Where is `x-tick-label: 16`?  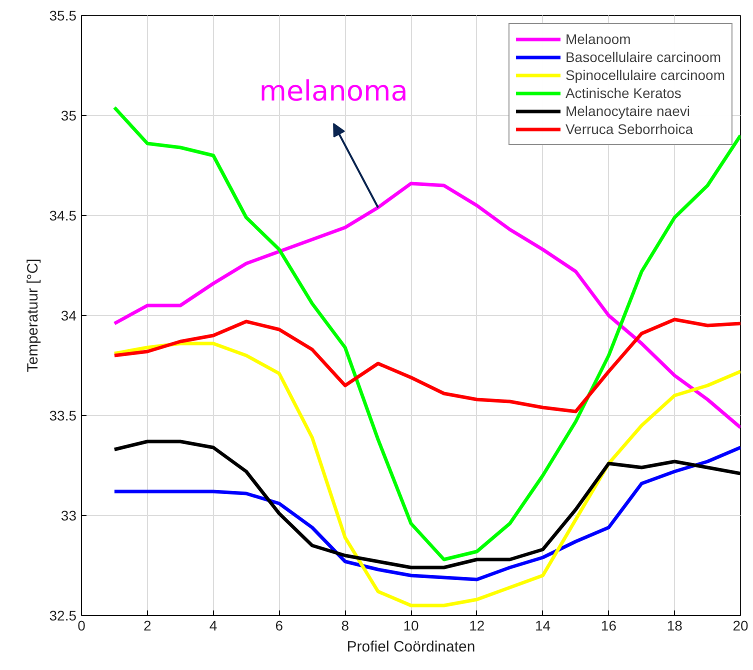
x-tick-label: 16 is located at coordinates (608, 626).